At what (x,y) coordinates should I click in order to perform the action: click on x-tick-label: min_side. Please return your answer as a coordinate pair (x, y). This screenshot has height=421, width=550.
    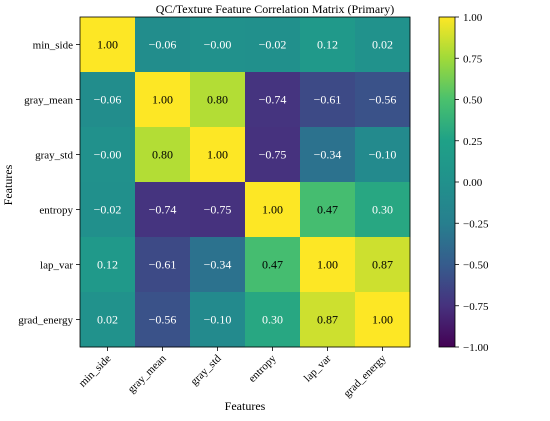
    Looking at the image, I should click on (95, 371).